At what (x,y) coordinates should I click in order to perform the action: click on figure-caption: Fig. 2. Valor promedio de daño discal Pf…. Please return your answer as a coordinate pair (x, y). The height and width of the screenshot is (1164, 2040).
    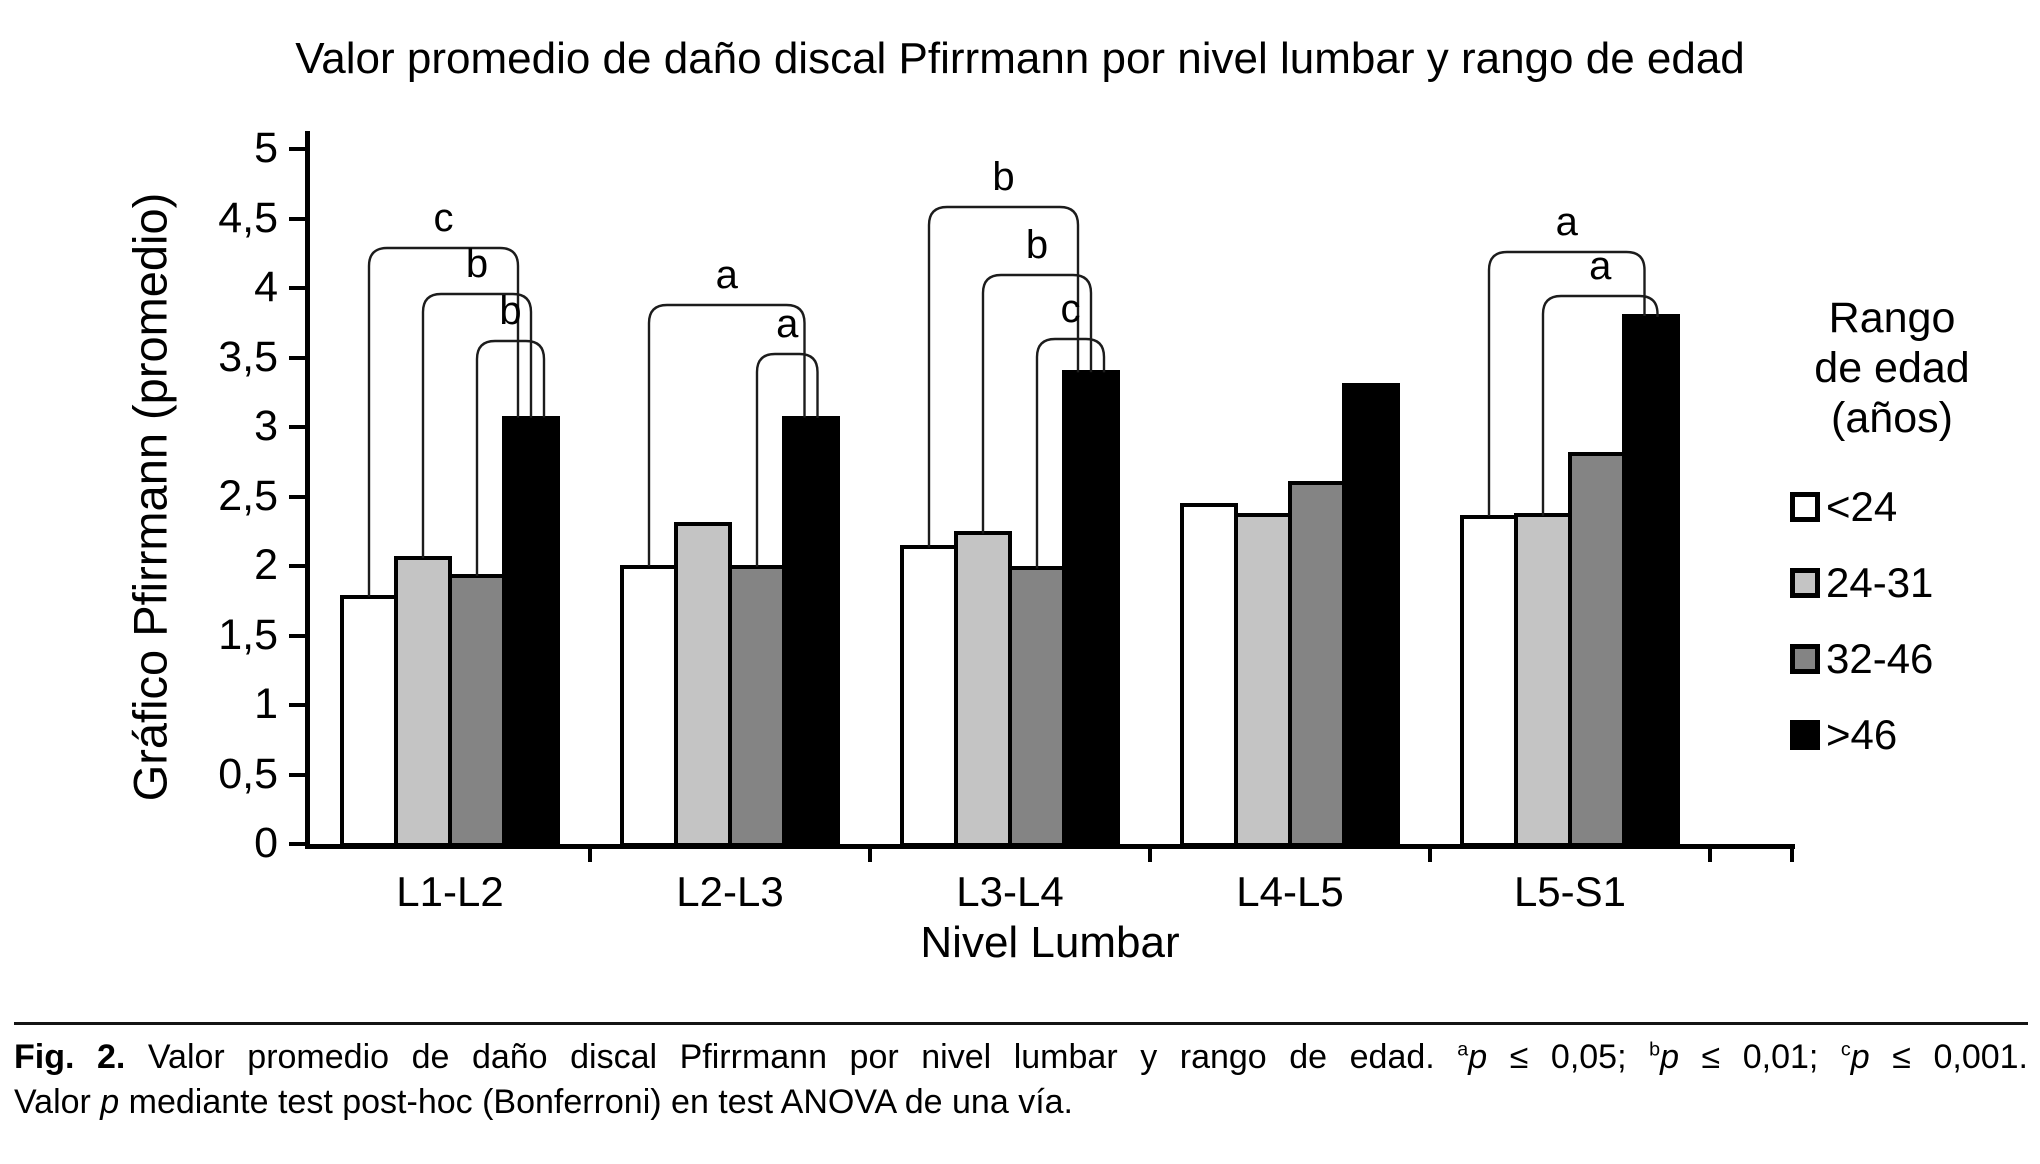
    Looking at the image, I should click on (1021, 1080).